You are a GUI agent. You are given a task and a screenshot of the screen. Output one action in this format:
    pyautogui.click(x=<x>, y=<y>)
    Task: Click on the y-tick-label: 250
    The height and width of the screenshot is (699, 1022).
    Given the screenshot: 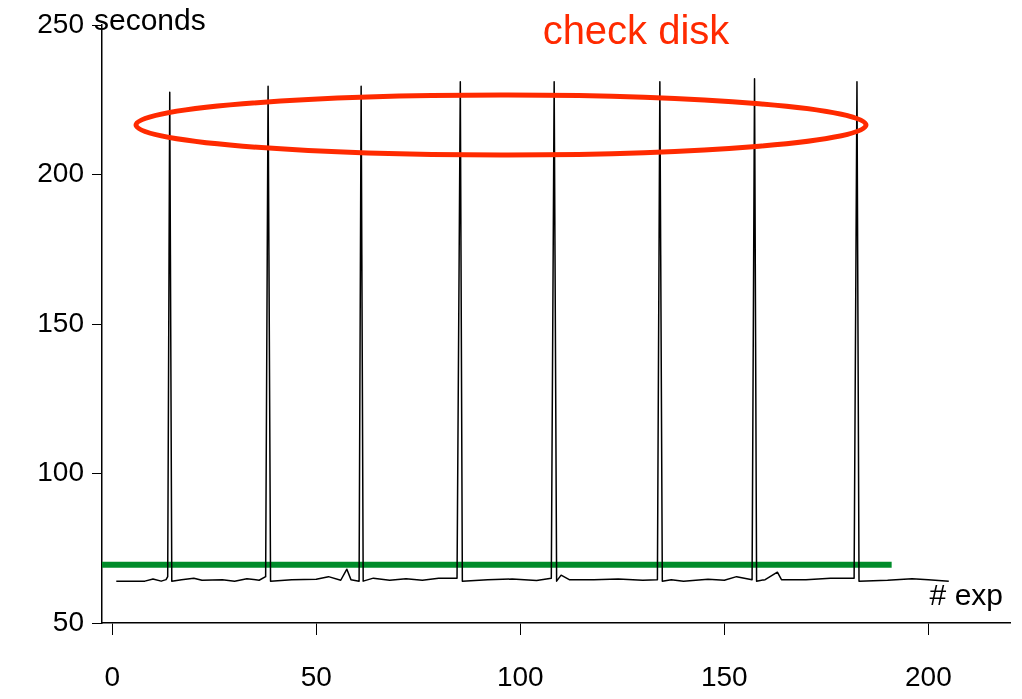 What is the action you would take?
    pyautogui.click(x=60, y=23)
    